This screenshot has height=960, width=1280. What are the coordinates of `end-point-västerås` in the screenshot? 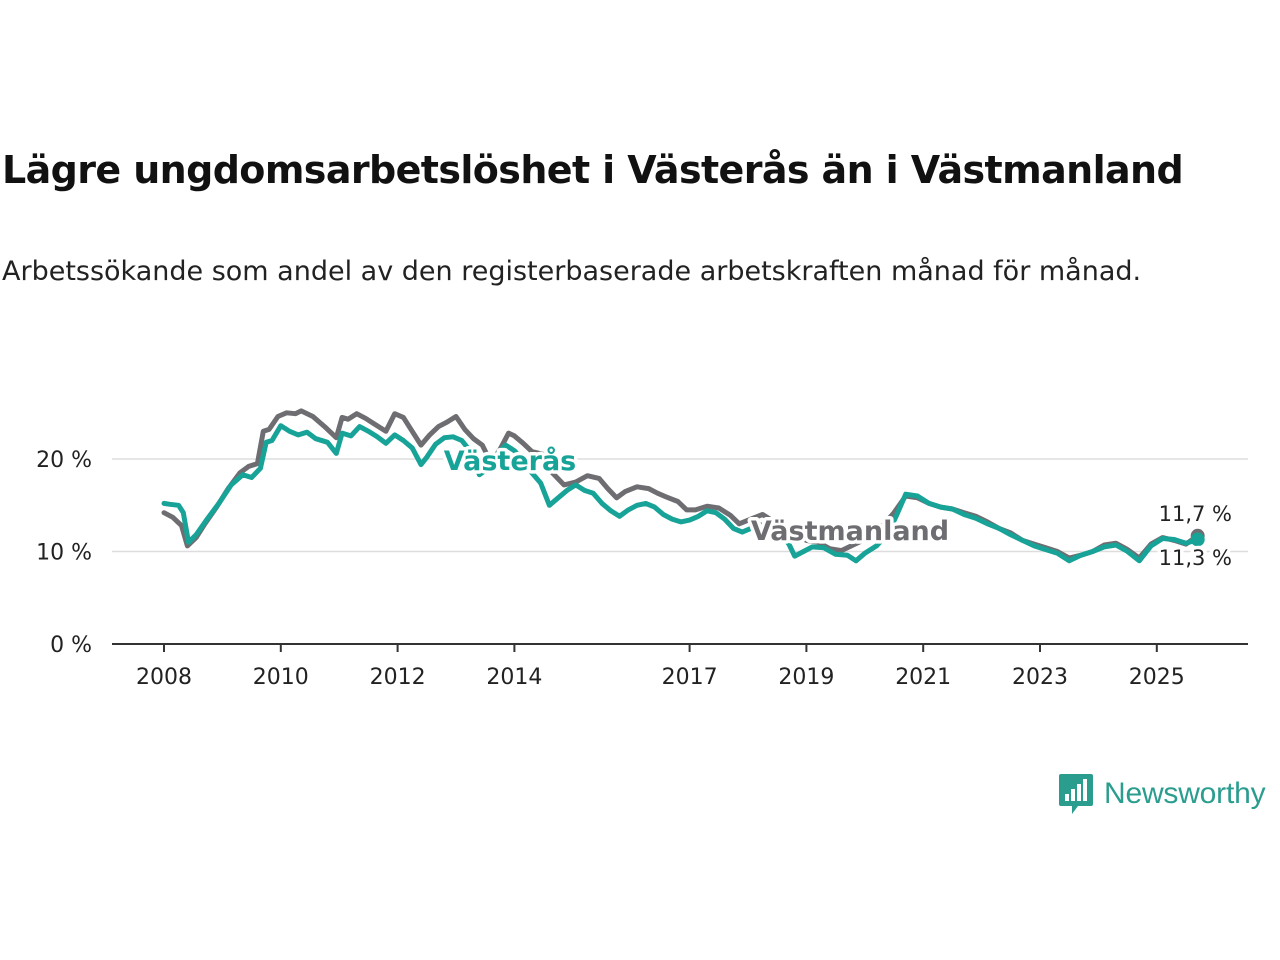 It's located at (1197, 539).